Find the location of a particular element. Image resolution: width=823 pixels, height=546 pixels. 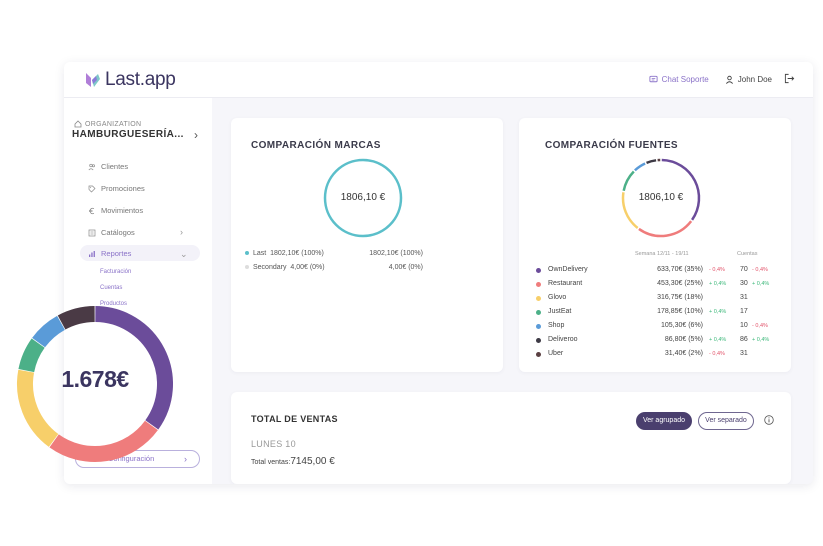

logout-icon is located at coordinates (789, 78).